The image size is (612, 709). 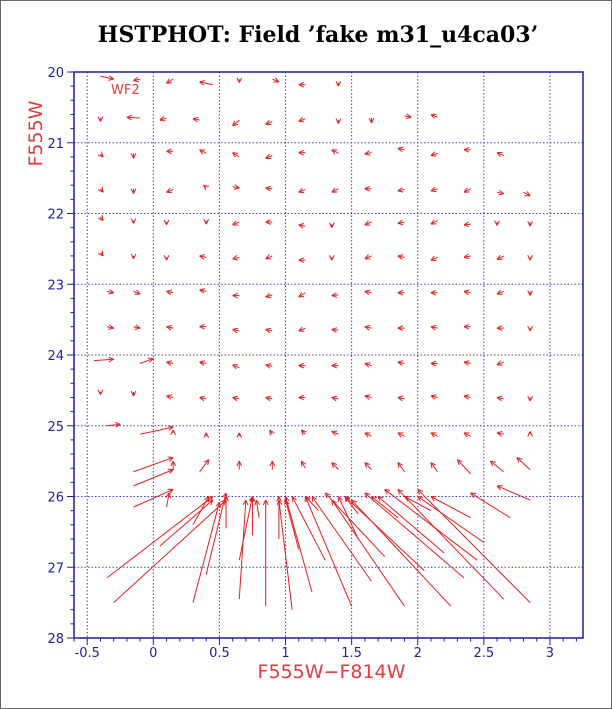 What do you see at coordinates (55, 144) in the screenshot?
I see `y-tick-label: 21` at bounding box center [55, 144].